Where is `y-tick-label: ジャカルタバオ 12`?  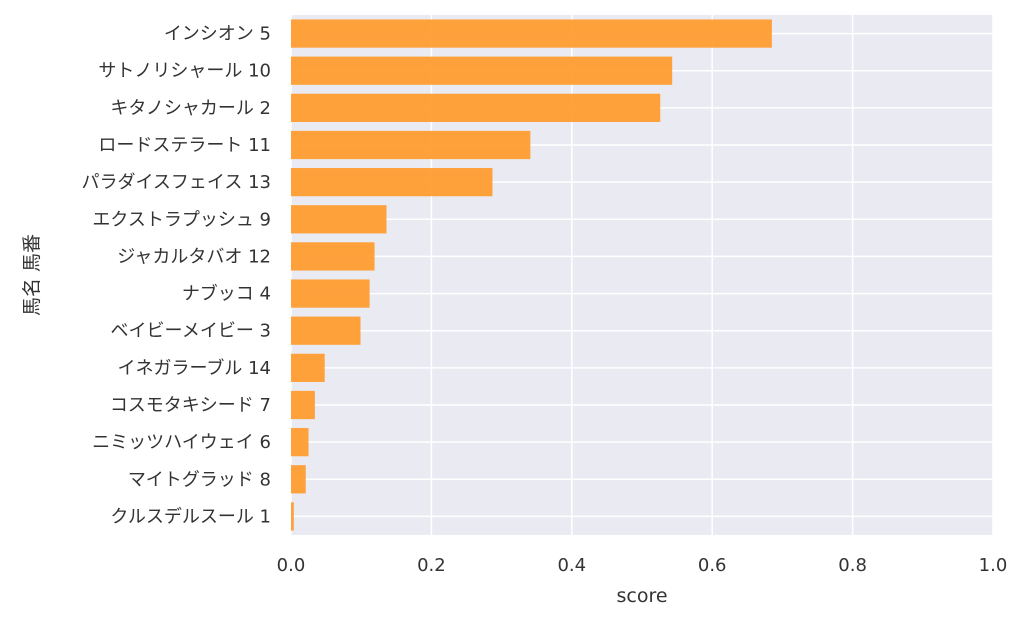
y-tick-label: ジャカルタバオ 12 is located at coordinates (194, 256).